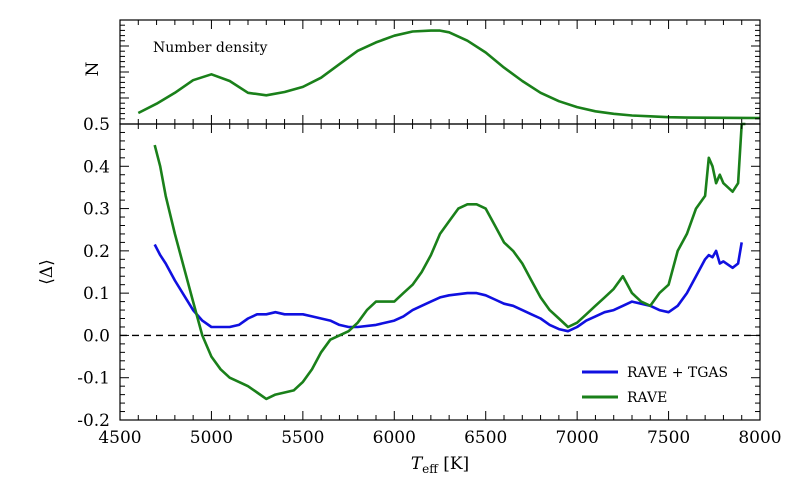 This screenshot has width=800, height=500. Describe the element at coordinates (647, 398) in the screenshot. I see `legend-label-rave: RAVE` at that location.